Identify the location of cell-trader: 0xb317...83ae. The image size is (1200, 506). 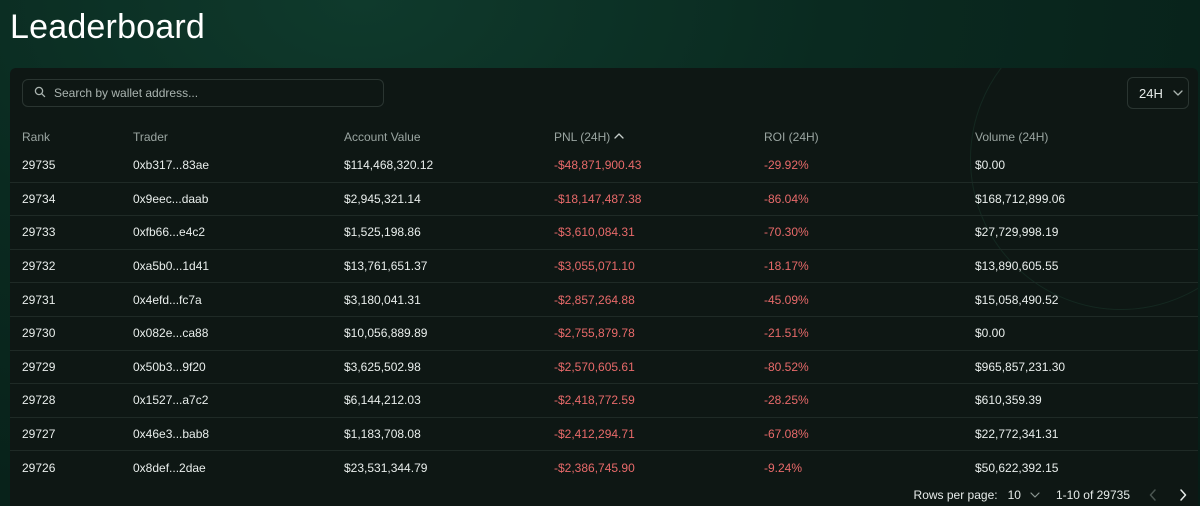
(238, 166).